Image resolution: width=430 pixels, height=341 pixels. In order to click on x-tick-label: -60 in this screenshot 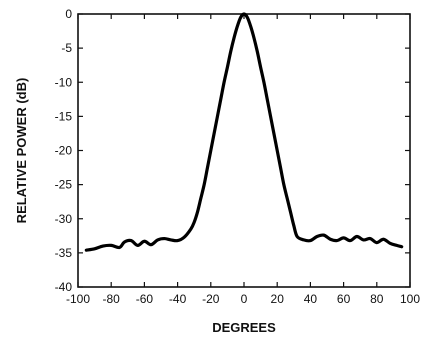, I will do `click(145, 299)`.